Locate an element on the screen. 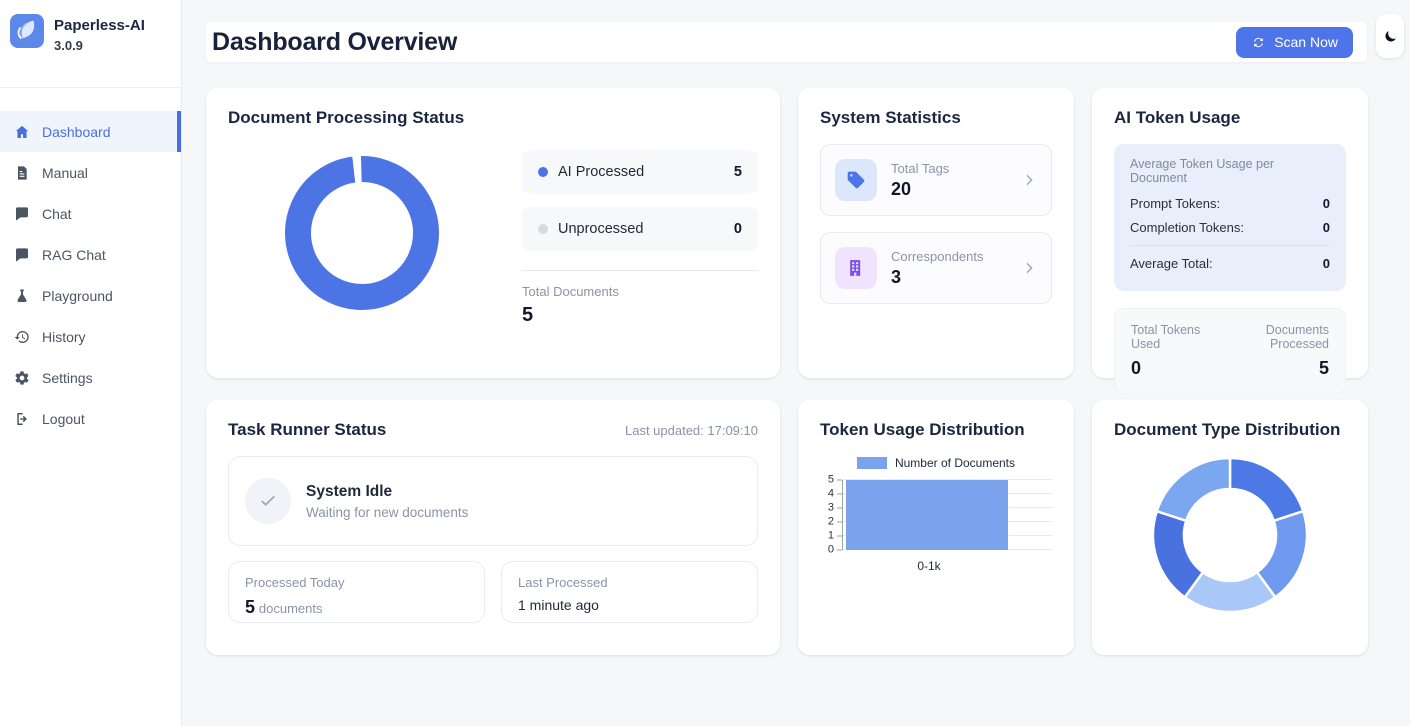 The width and height of the screenshot is (1410, 726). sidebar-item-settings: Settings is located at coordinates (90, 377).